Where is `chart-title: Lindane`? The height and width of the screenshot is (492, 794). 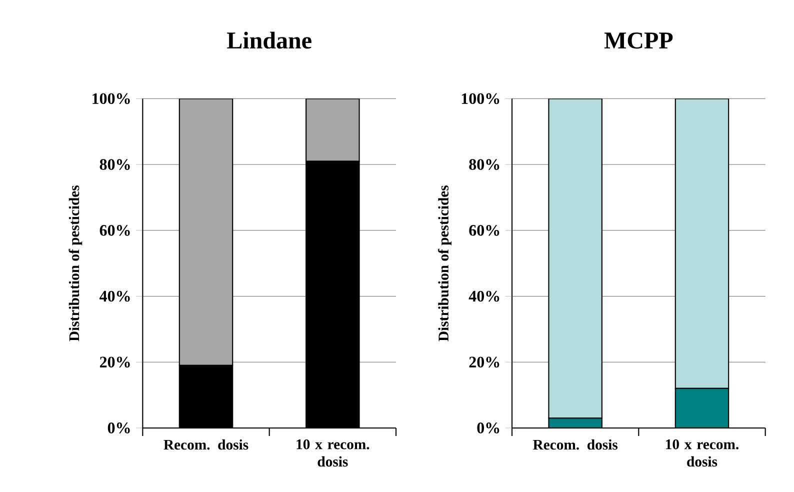
chart-title: Lindane is located at coordinates (269, 40).